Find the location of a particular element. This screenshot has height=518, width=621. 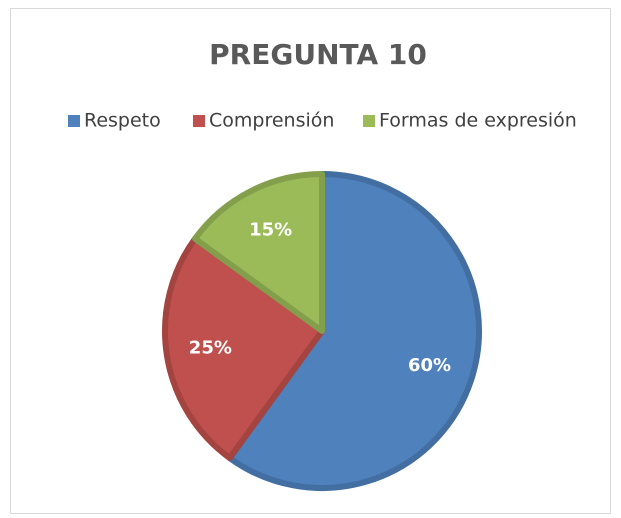

data-label: 60% is located at coordinates (429, 365).